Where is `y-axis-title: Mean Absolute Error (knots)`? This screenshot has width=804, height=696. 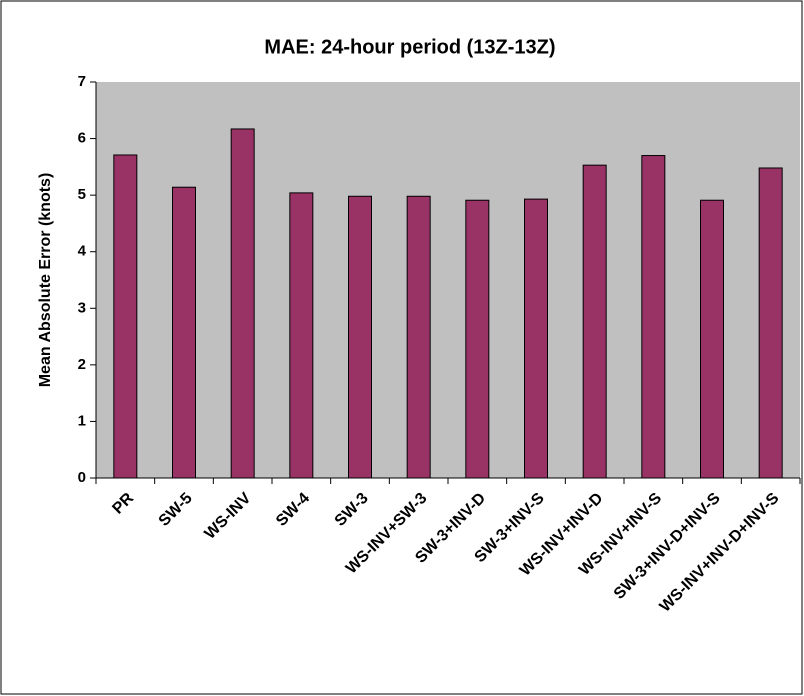 y-axis-title: Mean Absolute Error (knots) is located at coordinates (45, 280).